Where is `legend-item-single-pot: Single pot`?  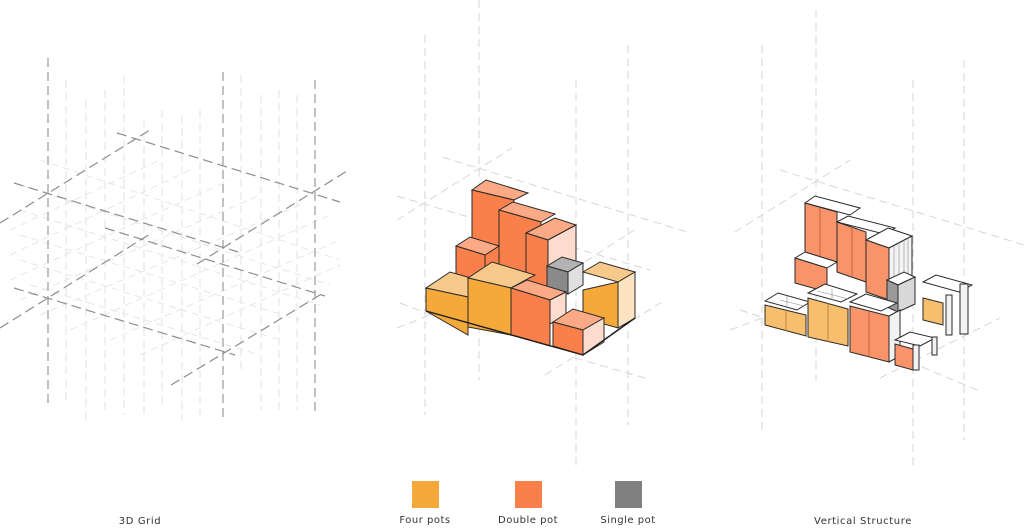 legend-item-single-pot: Single pot is located at coordinates (628, 503).